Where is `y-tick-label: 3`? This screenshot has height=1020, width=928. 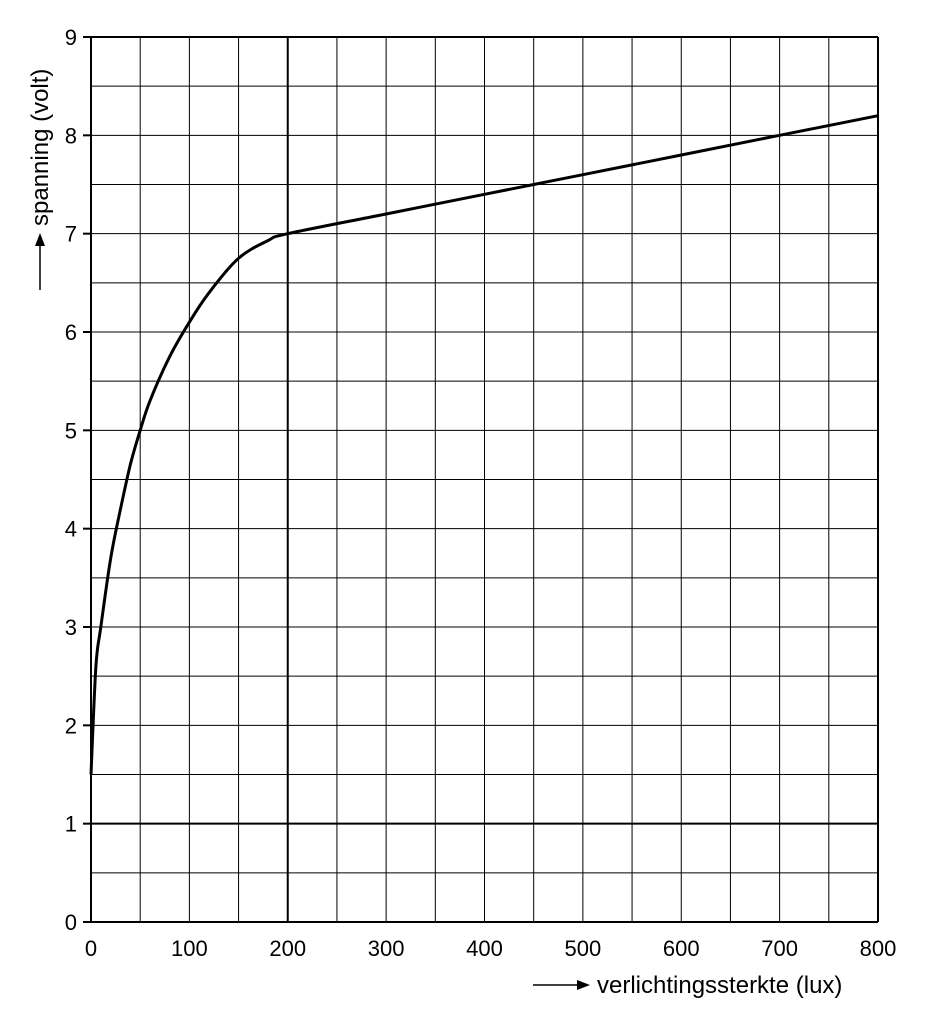
y-tick-label: 3 is located at coordinates (71, 627).